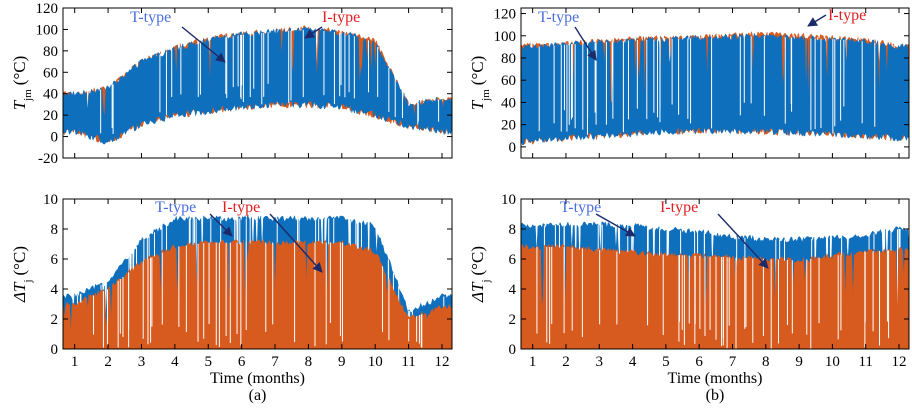 This screenshot has width=912, height=420. I want to click on y-axis-label-sub: jm, so click(486, 95).